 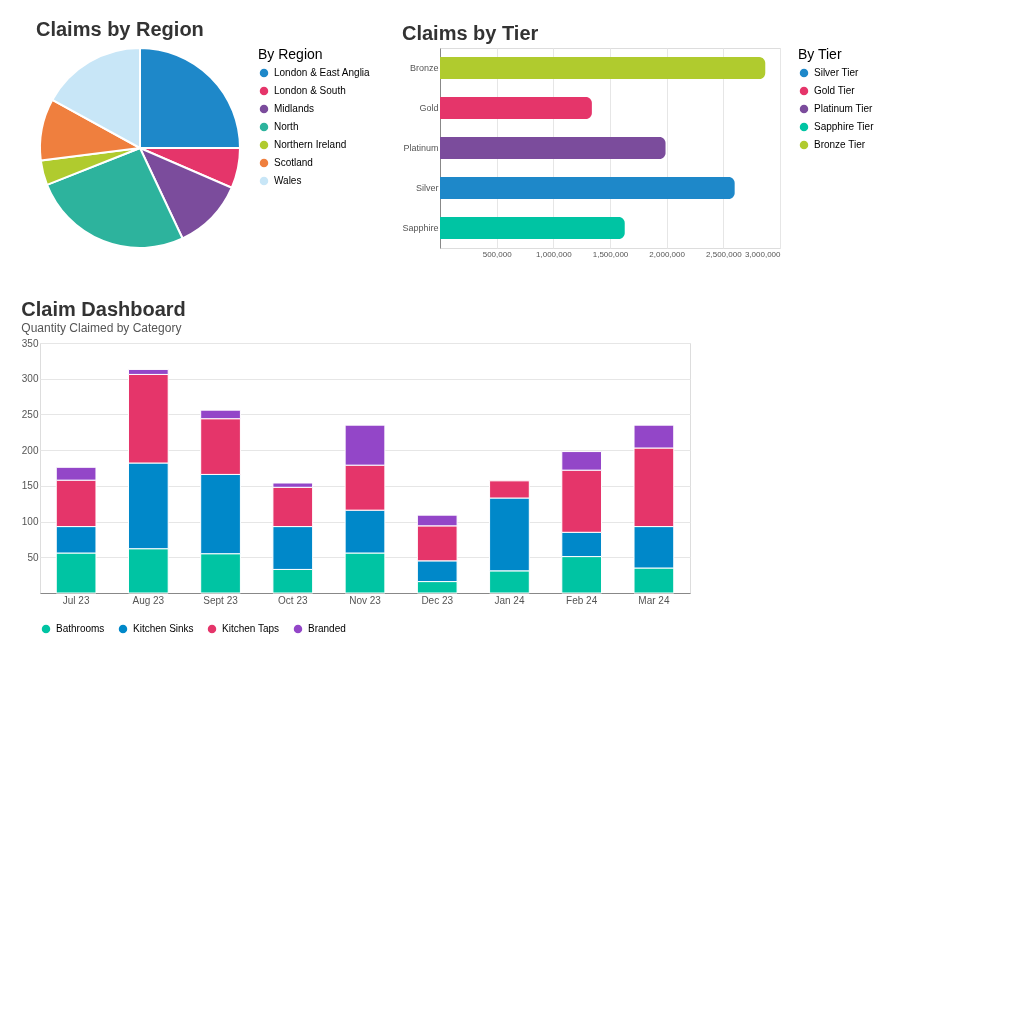 What do you see at coordinates (103, 309) in the screenshot?
I see `chart-title: Claim Dashboard` at bounding box center [103, 309].